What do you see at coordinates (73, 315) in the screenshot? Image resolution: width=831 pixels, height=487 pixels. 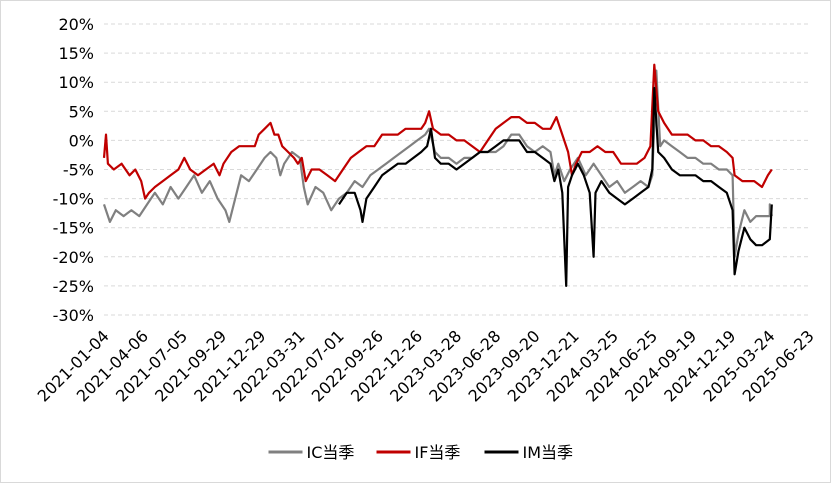 I see `y-tick-label: -30%` at bounding box center [73, 315].